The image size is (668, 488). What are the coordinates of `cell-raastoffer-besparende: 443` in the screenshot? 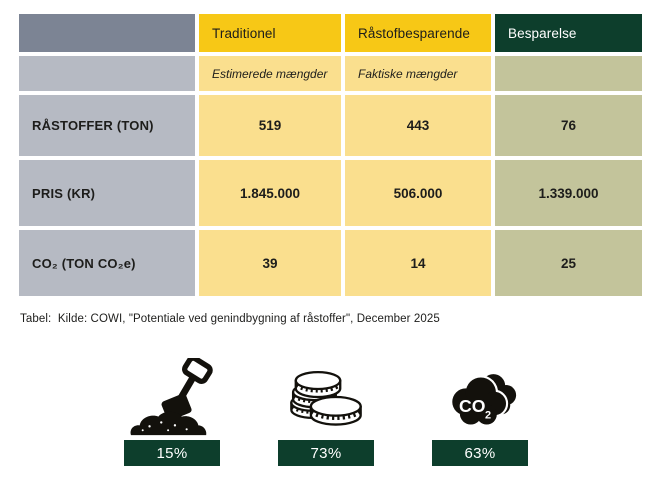 It's located at (418, 125).